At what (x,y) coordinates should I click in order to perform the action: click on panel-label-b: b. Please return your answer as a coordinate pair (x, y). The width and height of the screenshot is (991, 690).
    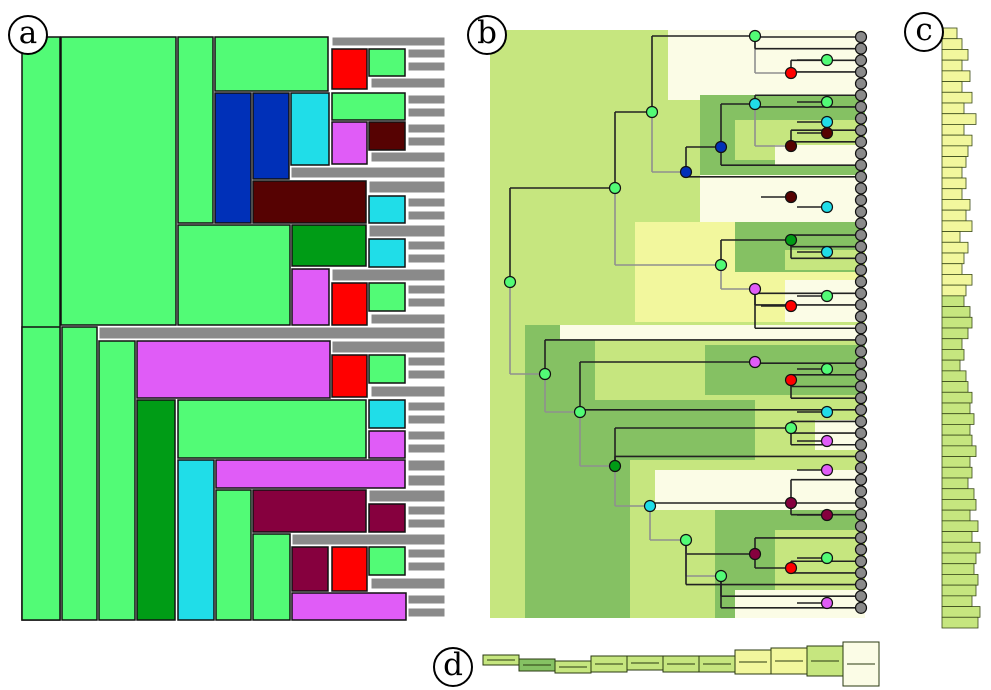
    Looking at the image, I should click on (487, 35).